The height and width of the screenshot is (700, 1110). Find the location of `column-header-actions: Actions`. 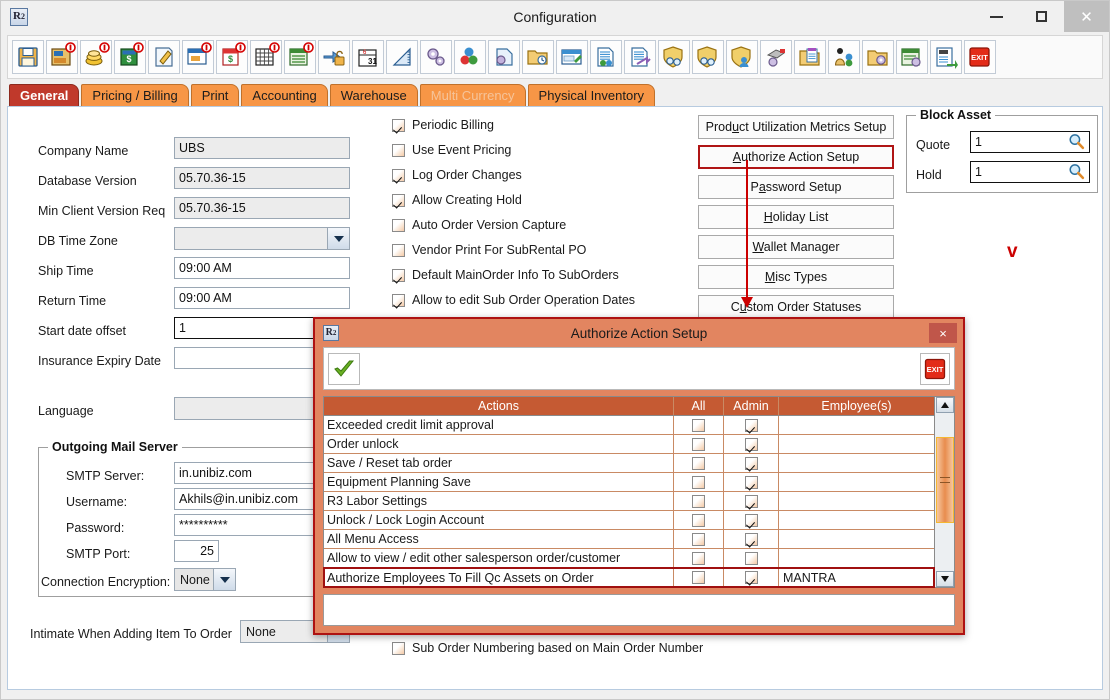

column-header-actions: Actions is located at coordinates (499, 406).